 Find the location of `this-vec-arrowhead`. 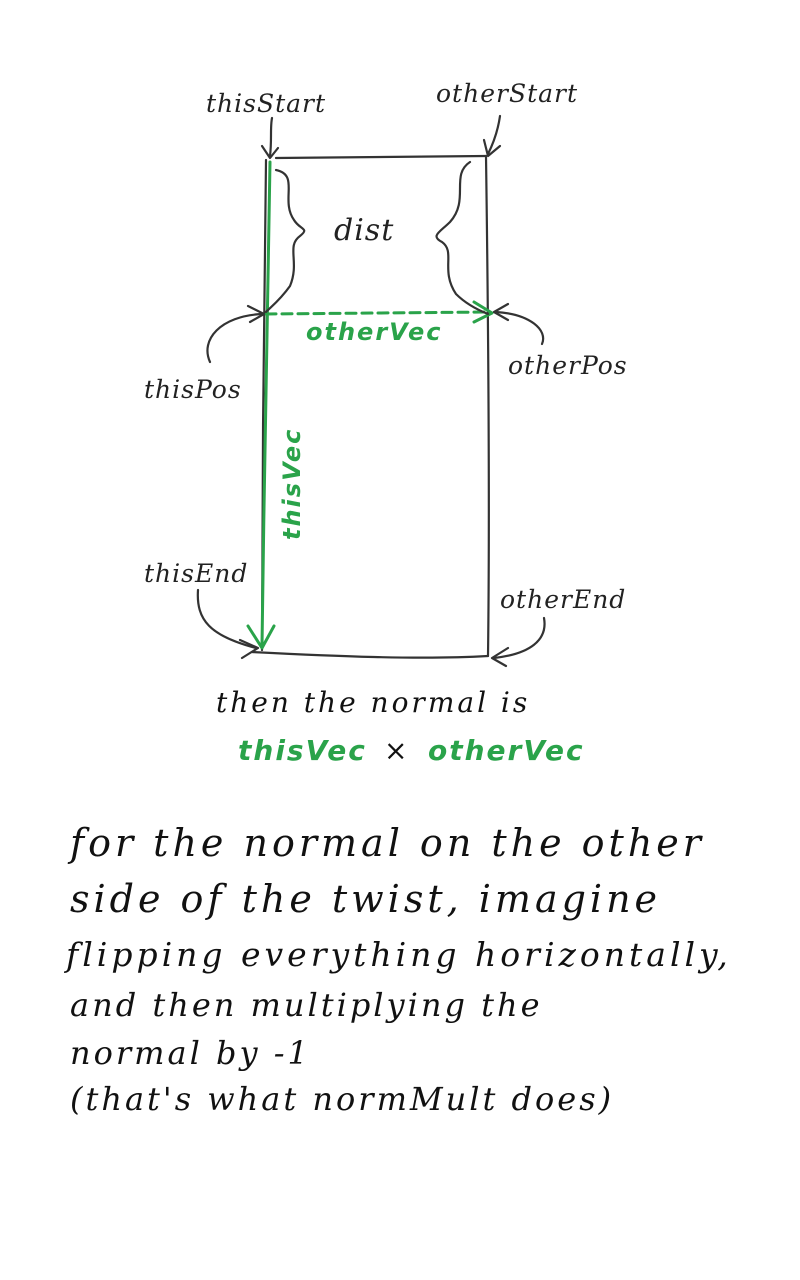

this-vec-arrowhead is located at coordinates (261, 637).